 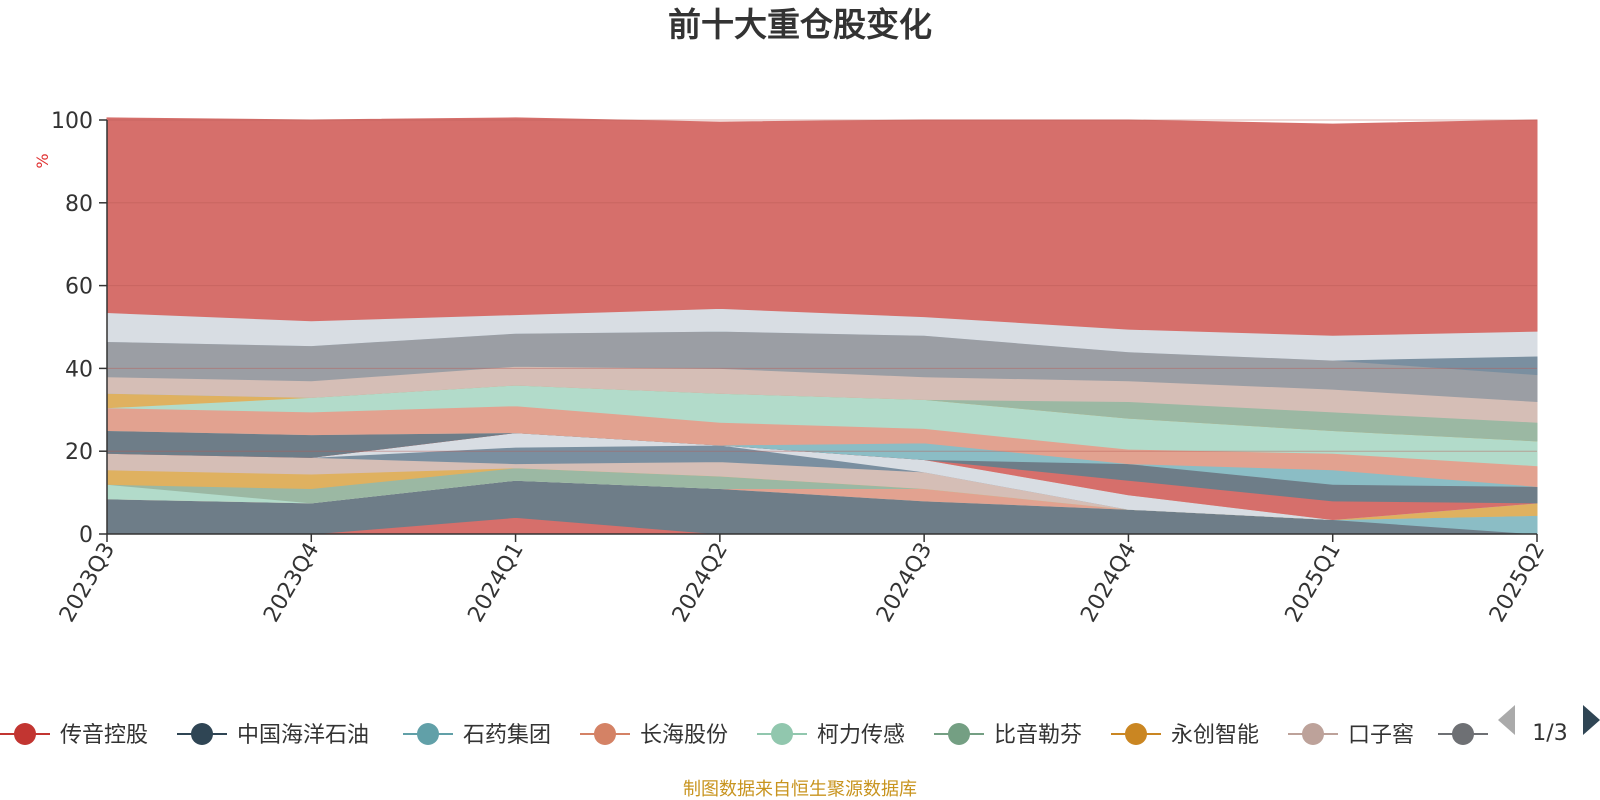 I want to click on legend-pager: 1/3, so click(x=1549, y=725).